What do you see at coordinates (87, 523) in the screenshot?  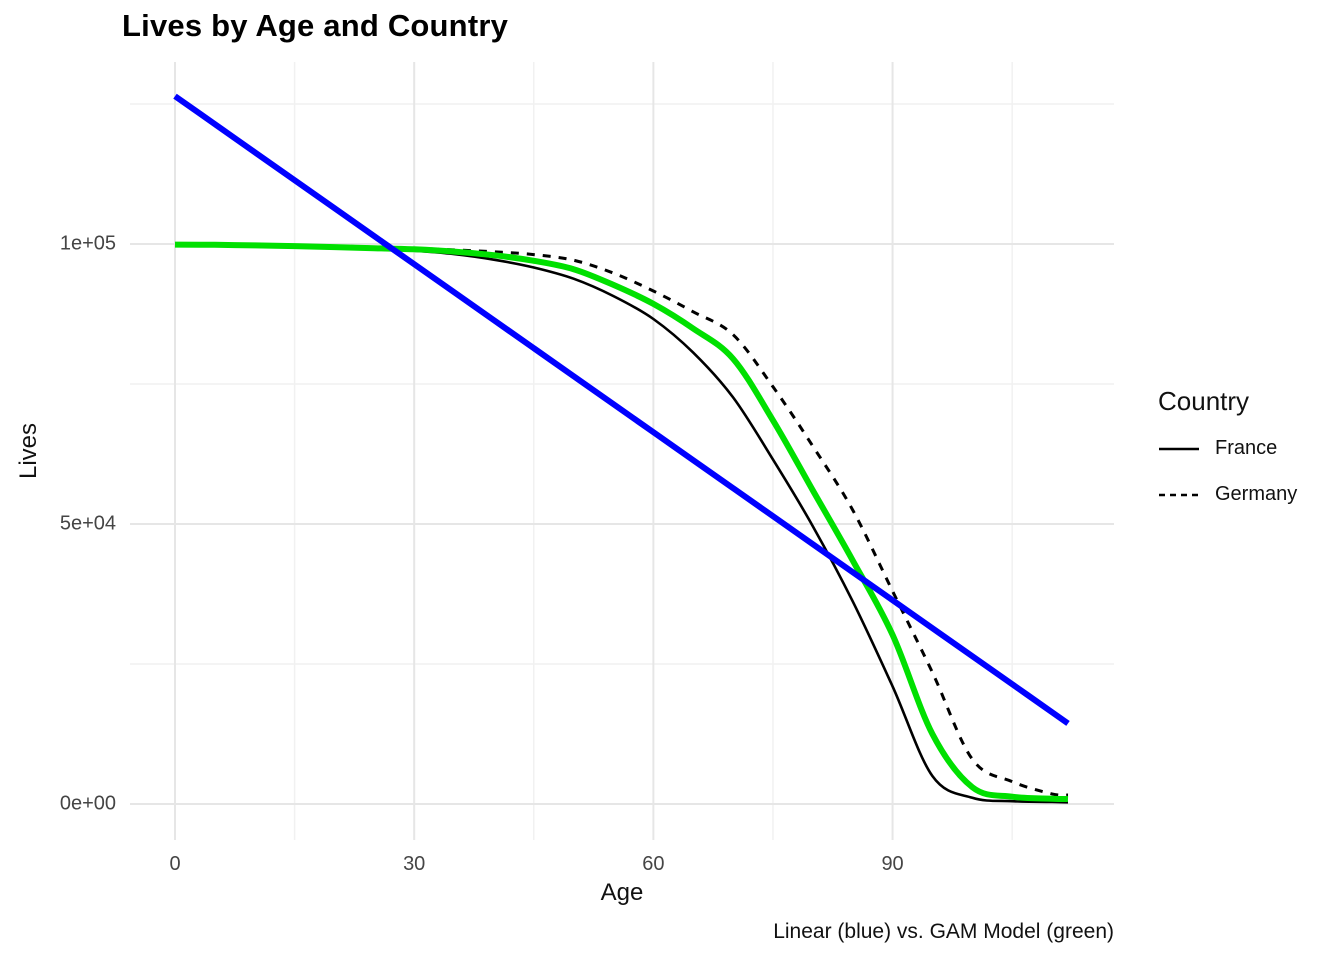 I see `y-tick-label: 5e+04` at bounding box center [87, 523].